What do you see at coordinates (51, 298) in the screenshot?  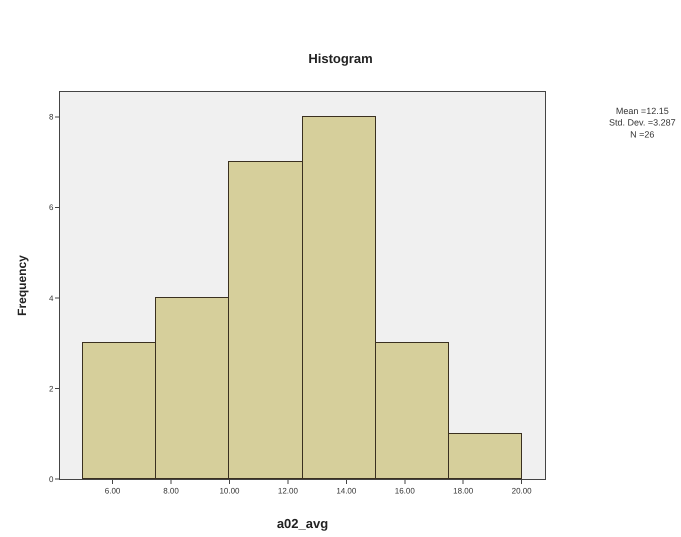 I see `y-tick-label: 4` at bounding box center [51, 298].